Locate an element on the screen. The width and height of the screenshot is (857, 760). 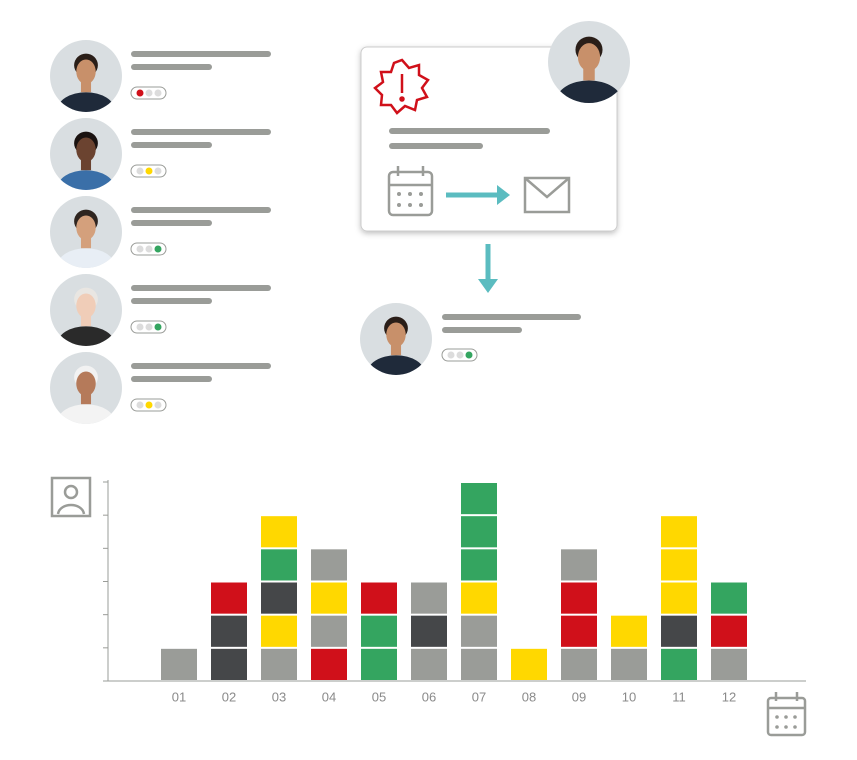
alert-icon is located at coordinates (401, 86).